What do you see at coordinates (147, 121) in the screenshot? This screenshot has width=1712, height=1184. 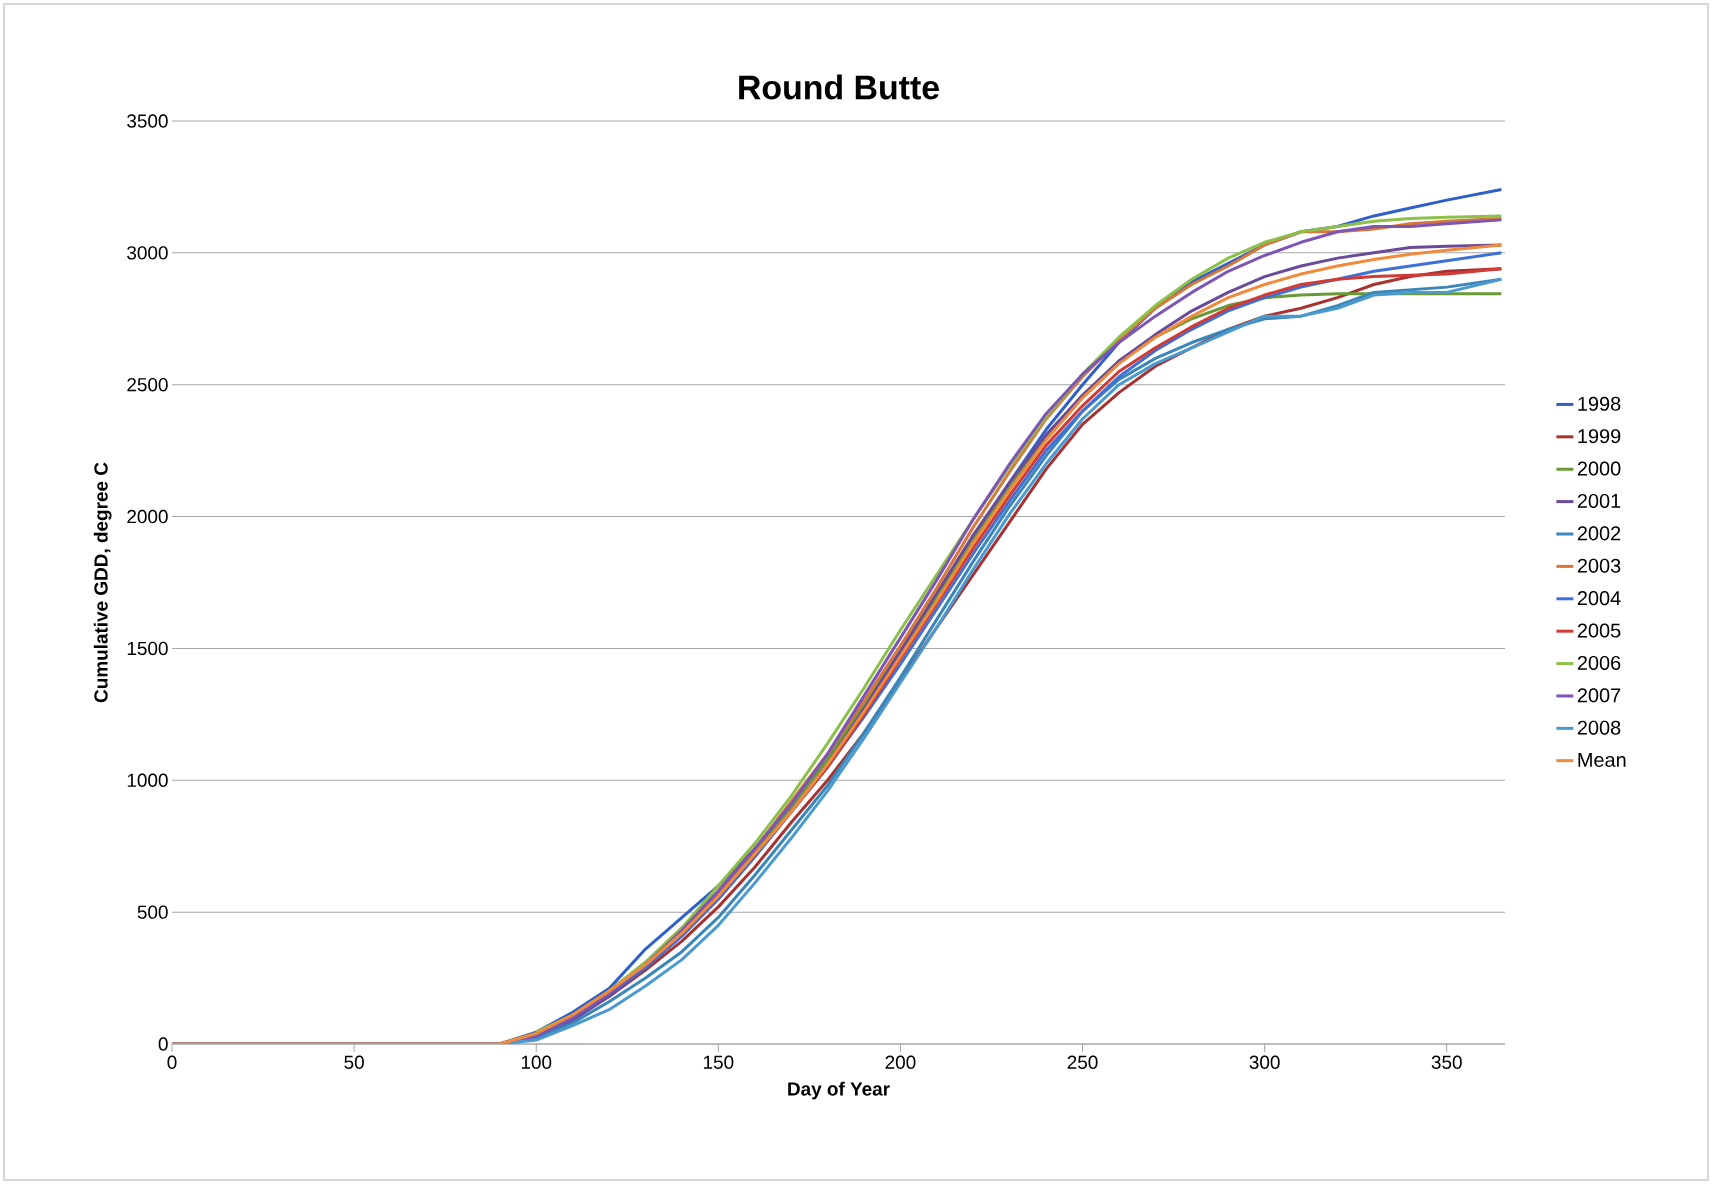 I see `y-tick-label: 3500` at bounding box center [147, 121].